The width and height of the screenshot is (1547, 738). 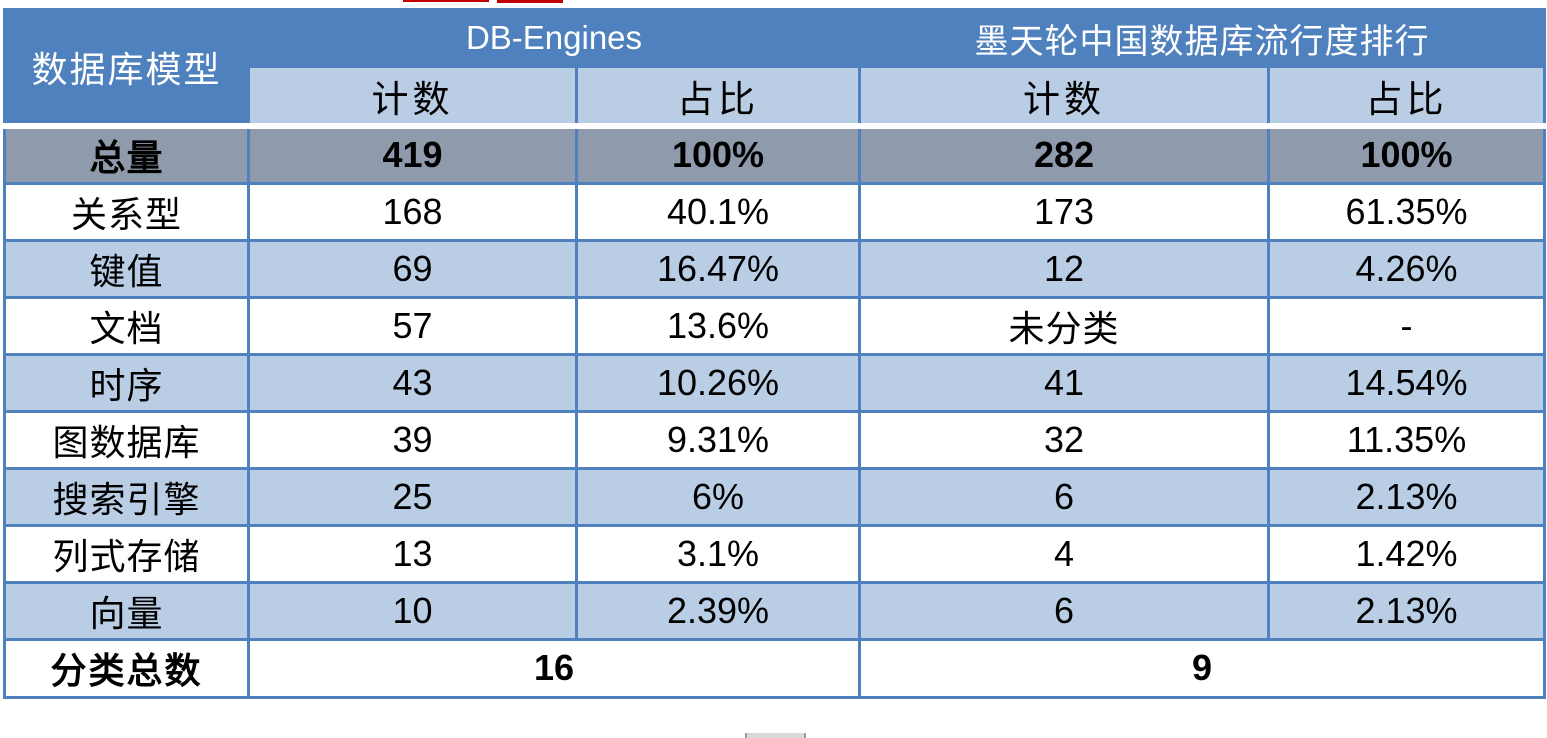 I want to click on mt-count-cell: 32, so click(x=1064, y=439).